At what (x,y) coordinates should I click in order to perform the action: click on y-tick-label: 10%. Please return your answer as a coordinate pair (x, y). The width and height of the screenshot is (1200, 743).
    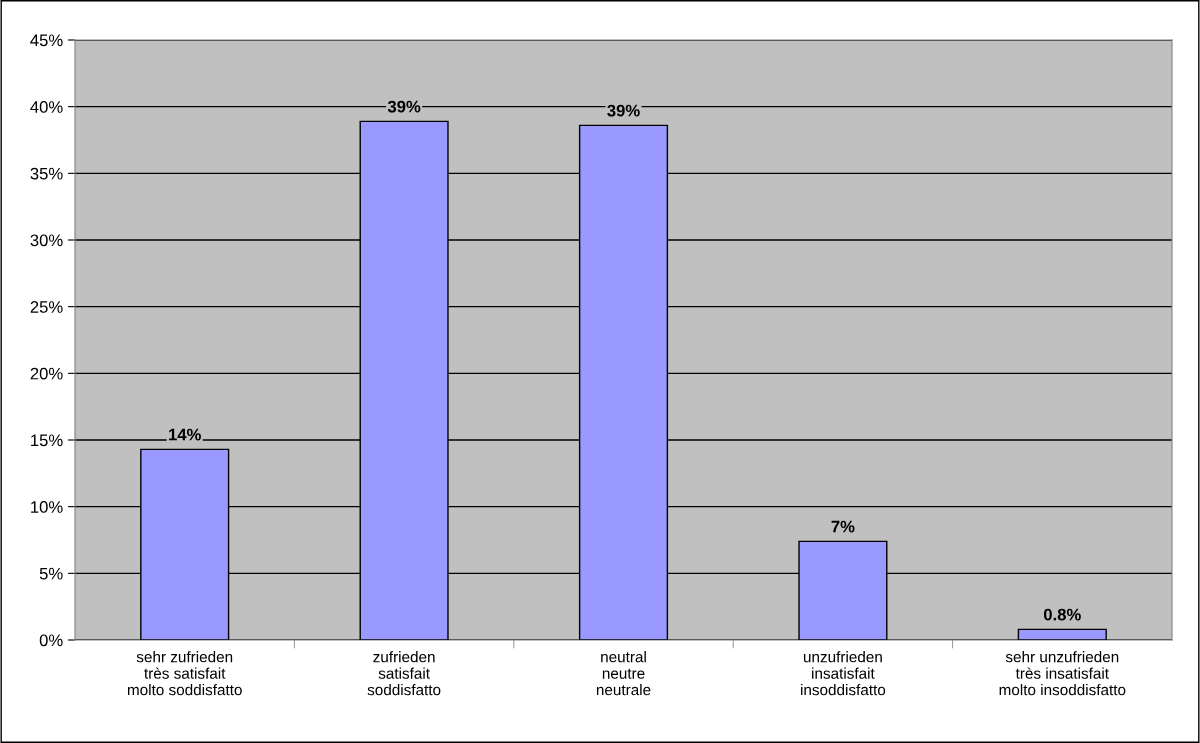
    Looking at the image, I should click on (47, 507).